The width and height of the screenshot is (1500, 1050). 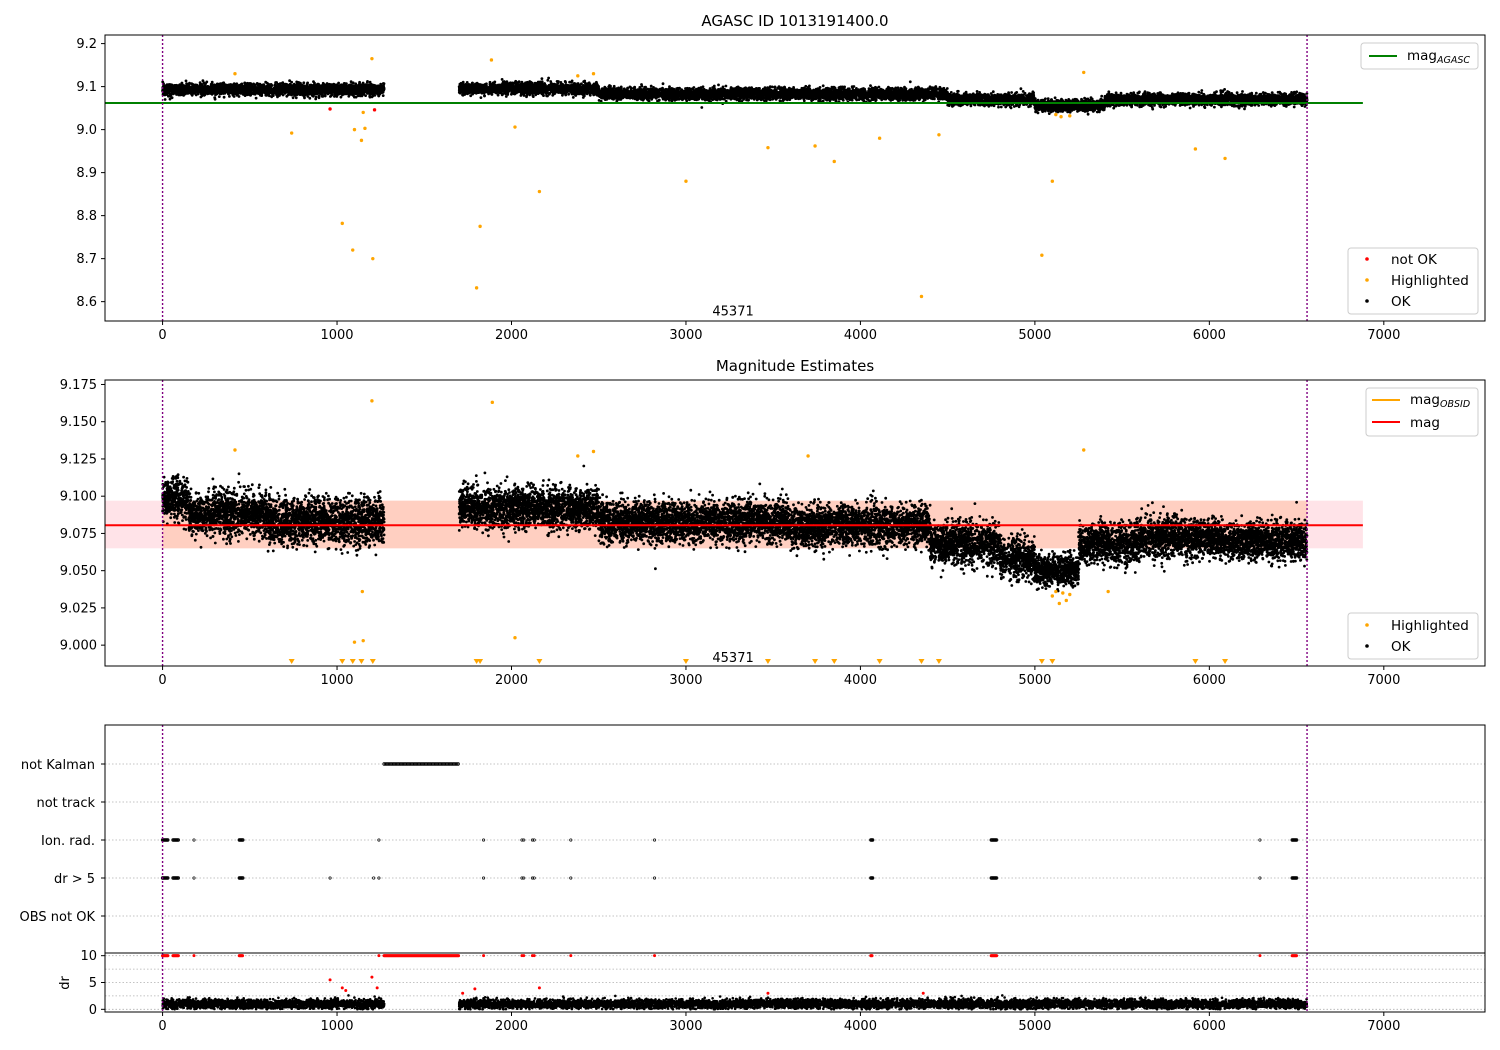 What do you see at coordinates (794, 21) in the screenshot?
I see `agasc-panel-title: AGASC ID 1013191400.0` at bounding box center [794, 21].